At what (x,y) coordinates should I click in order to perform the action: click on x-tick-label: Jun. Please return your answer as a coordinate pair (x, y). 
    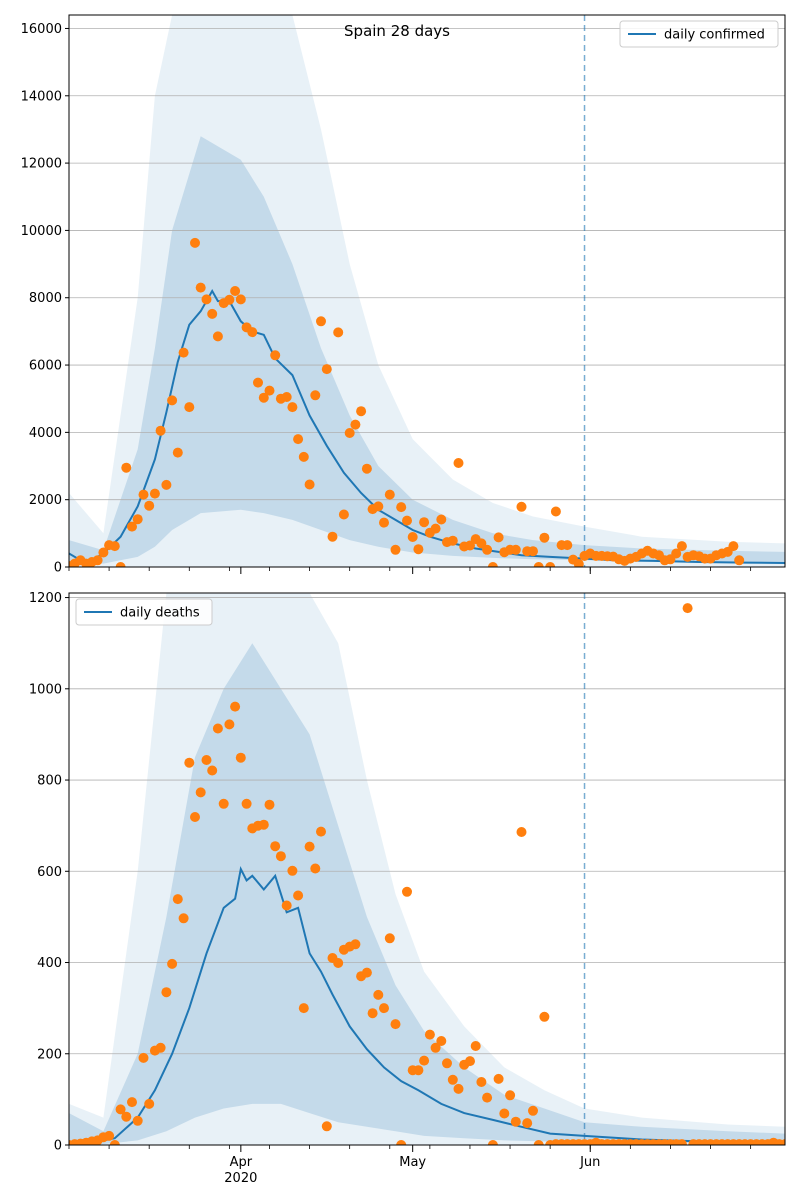
    Looking at the image, I should click on (589, 1162).